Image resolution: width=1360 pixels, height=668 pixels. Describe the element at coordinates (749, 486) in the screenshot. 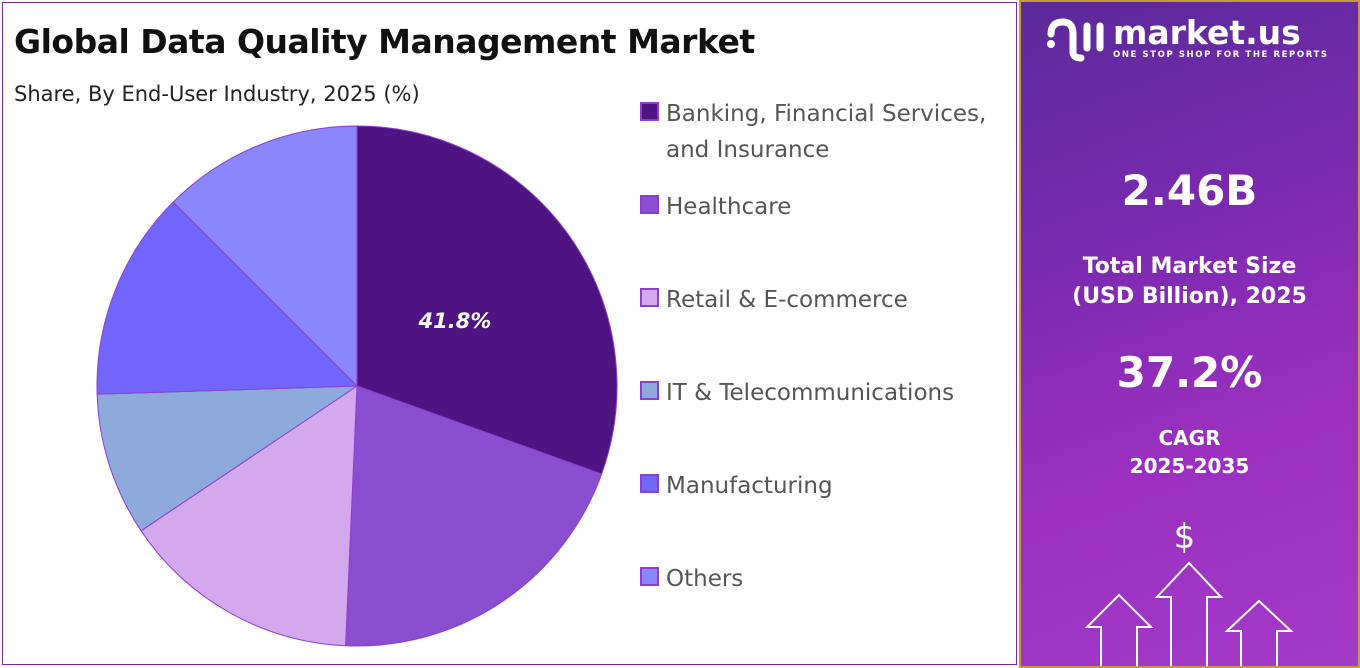

I see `legend-label: Manufacturing` at that location.